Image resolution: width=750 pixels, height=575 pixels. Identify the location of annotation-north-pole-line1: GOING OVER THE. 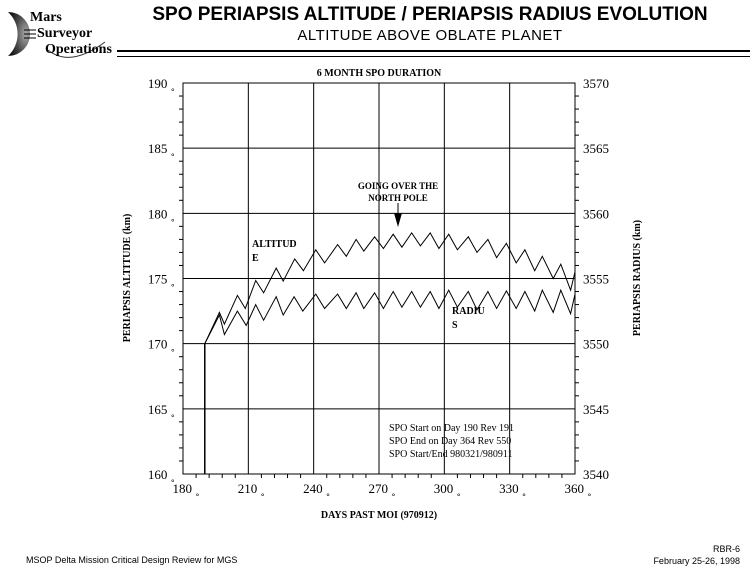
(398, 186).